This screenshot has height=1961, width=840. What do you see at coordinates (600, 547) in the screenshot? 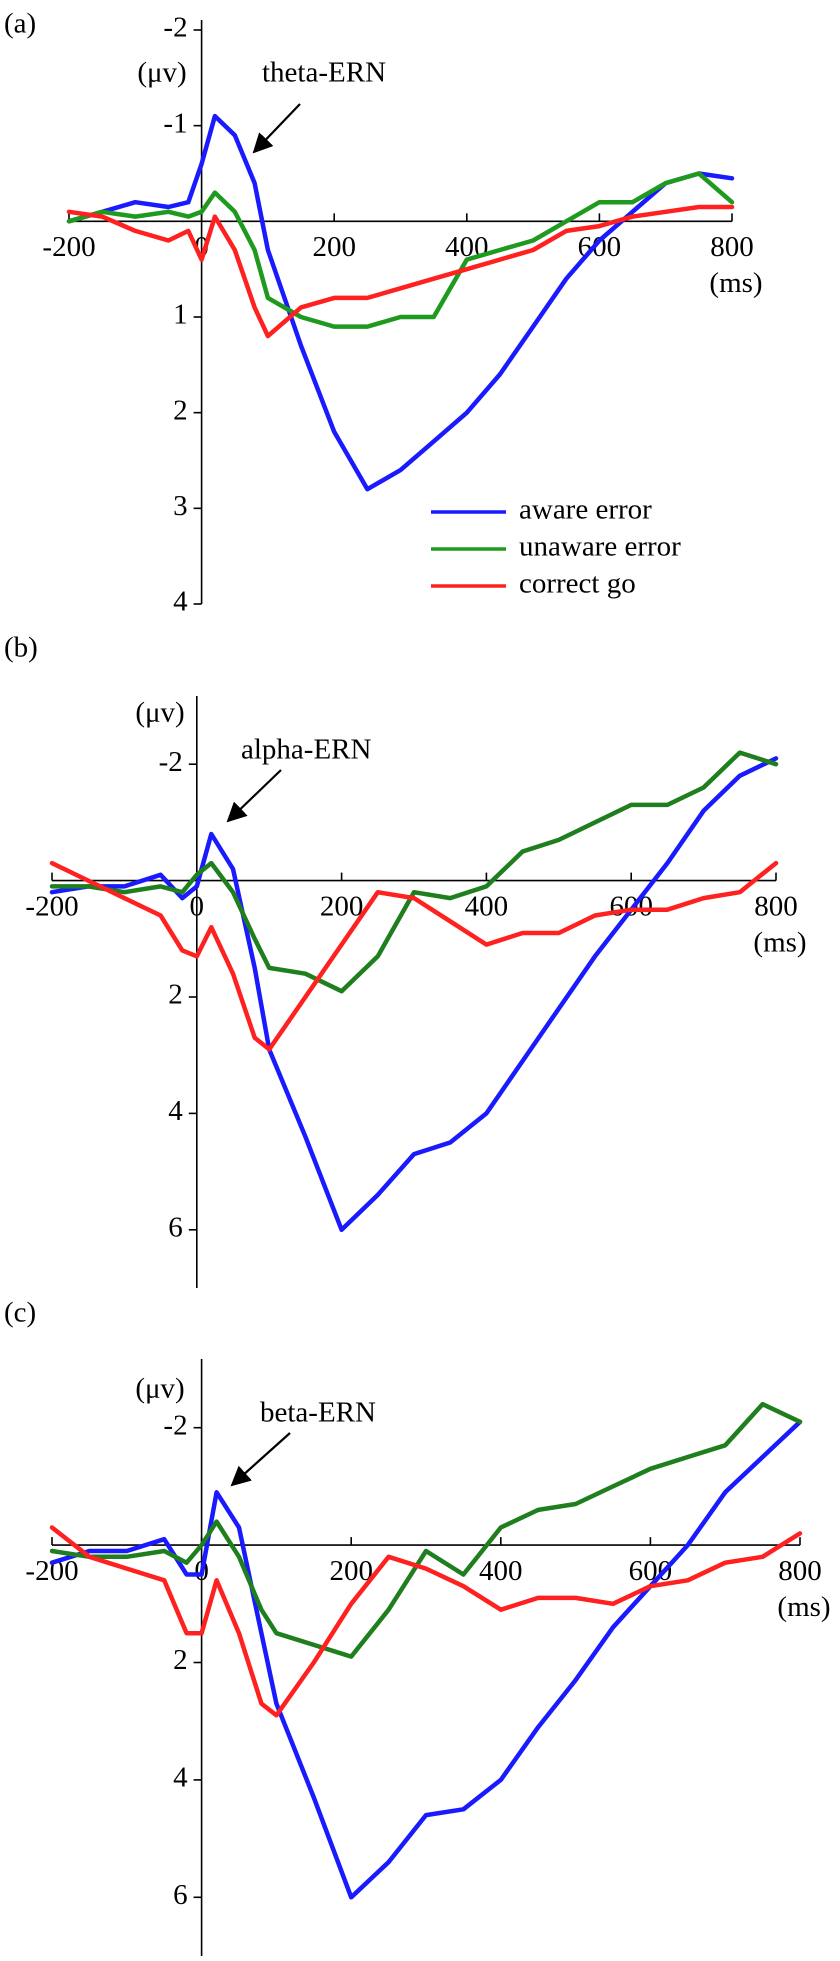
I see `legend-label: unaware error` at bounding box center [600, 547].